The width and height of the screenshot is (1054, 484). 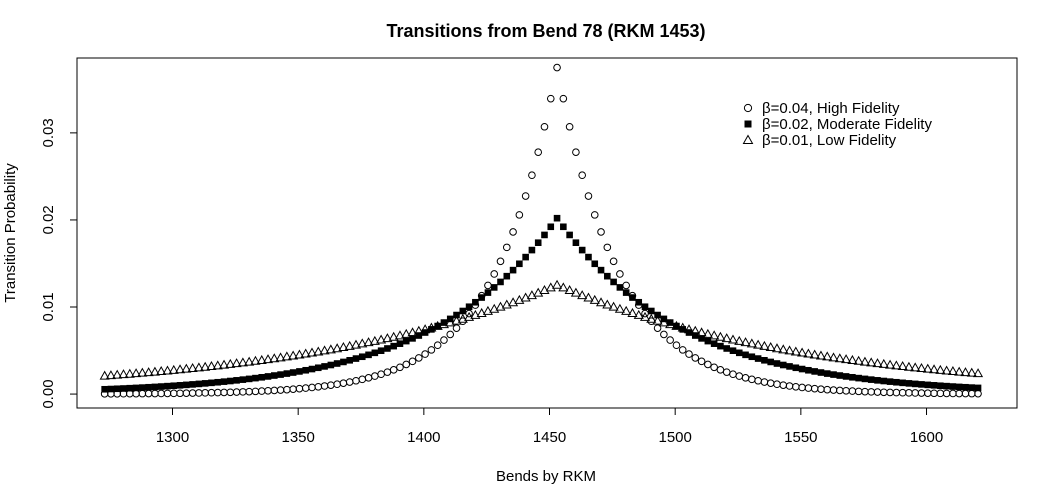 I want to click on x-tick-label: 1450, so click(x=549, y=437).